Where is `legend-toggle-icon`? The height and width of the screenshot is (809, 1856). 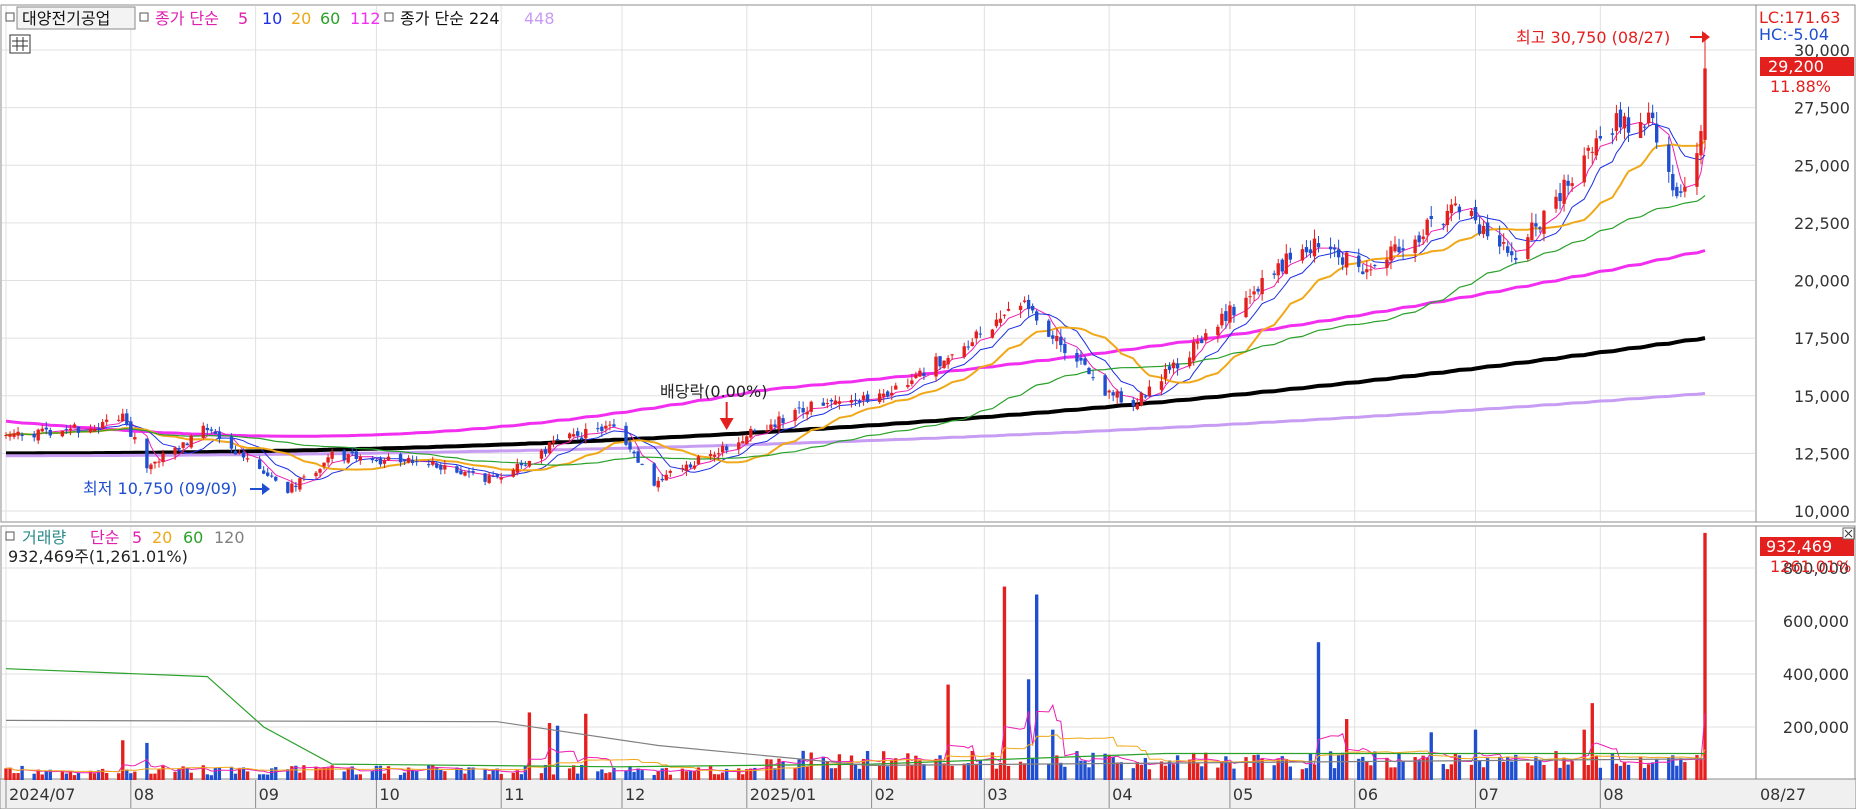
legend-toggle-icon is located at coordinates (10, 17).